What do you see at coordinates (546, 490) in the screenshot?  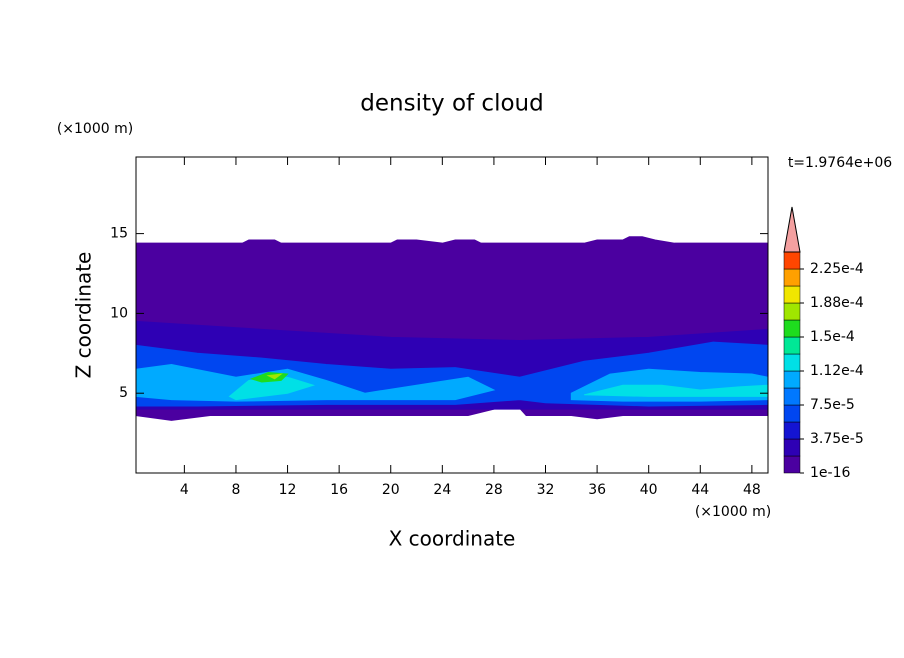 I see `x-tick-label: 32` at bounding box center [546, 490].